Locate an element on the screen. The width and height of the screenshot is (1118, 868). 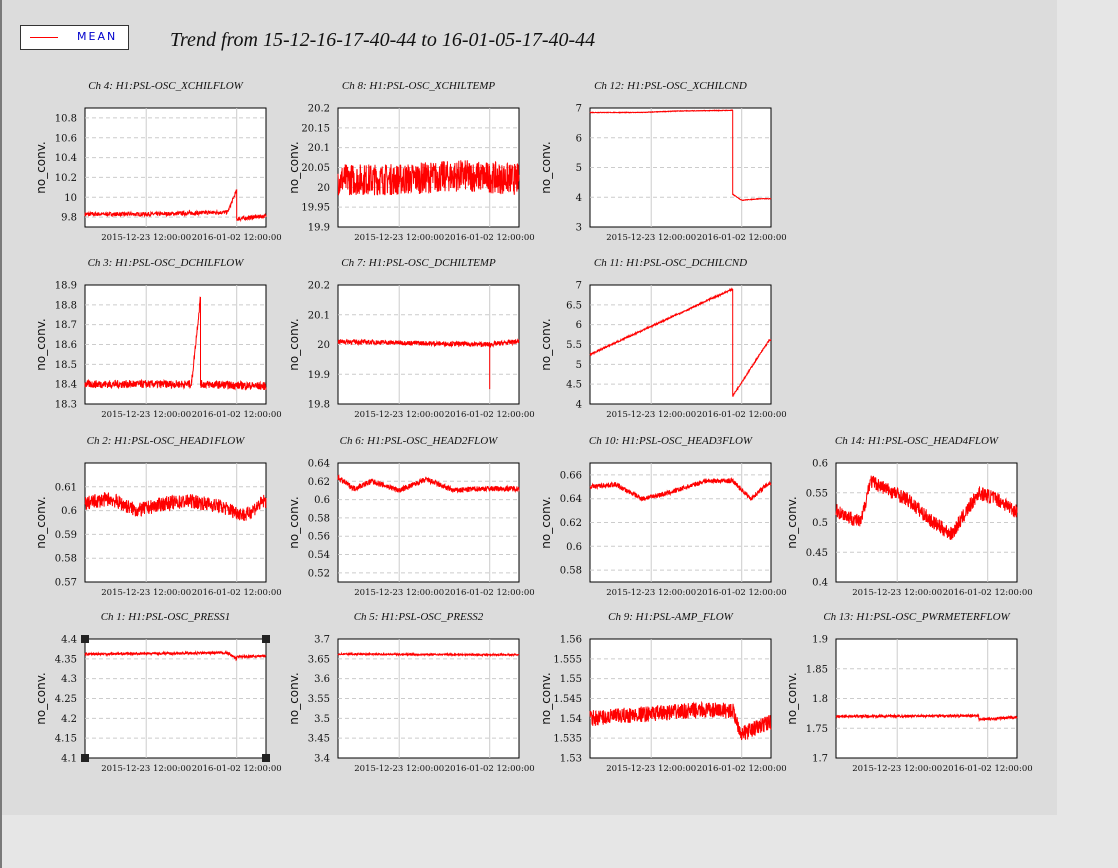
y-tick-label: 4.5 is located at coordinates (574, 385).